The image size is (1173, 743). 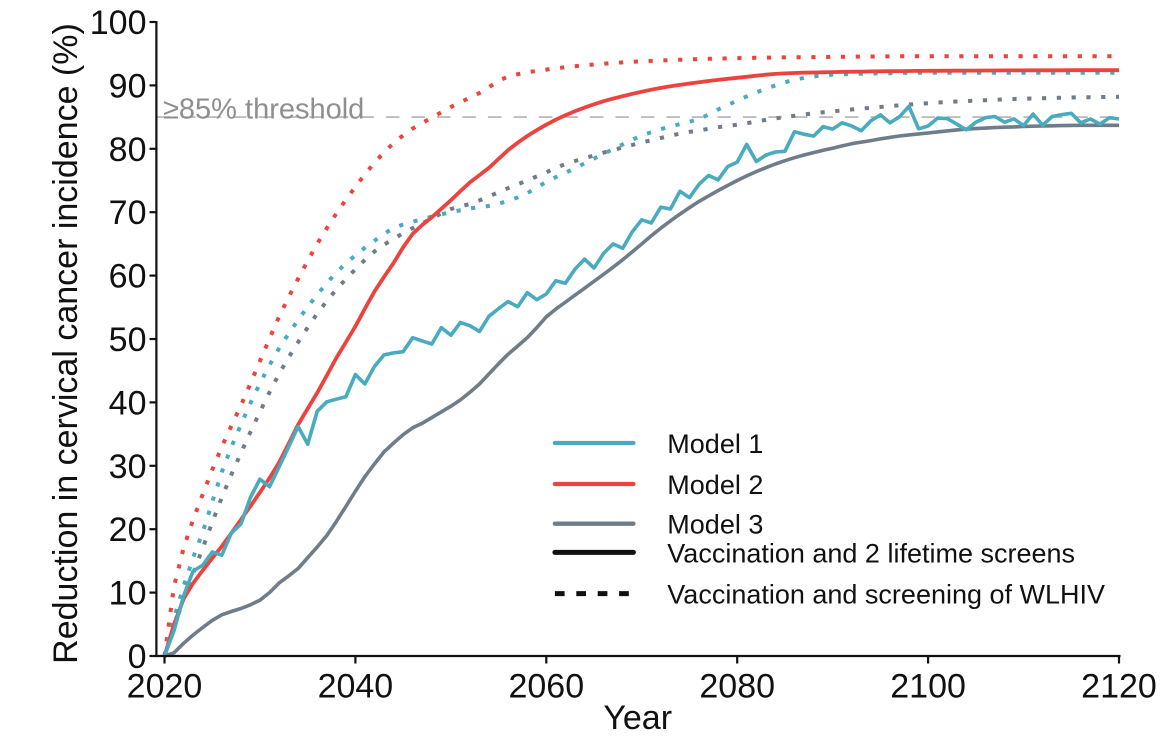 I want to click on svg-text: Model 2, so click(x=715, y=485).